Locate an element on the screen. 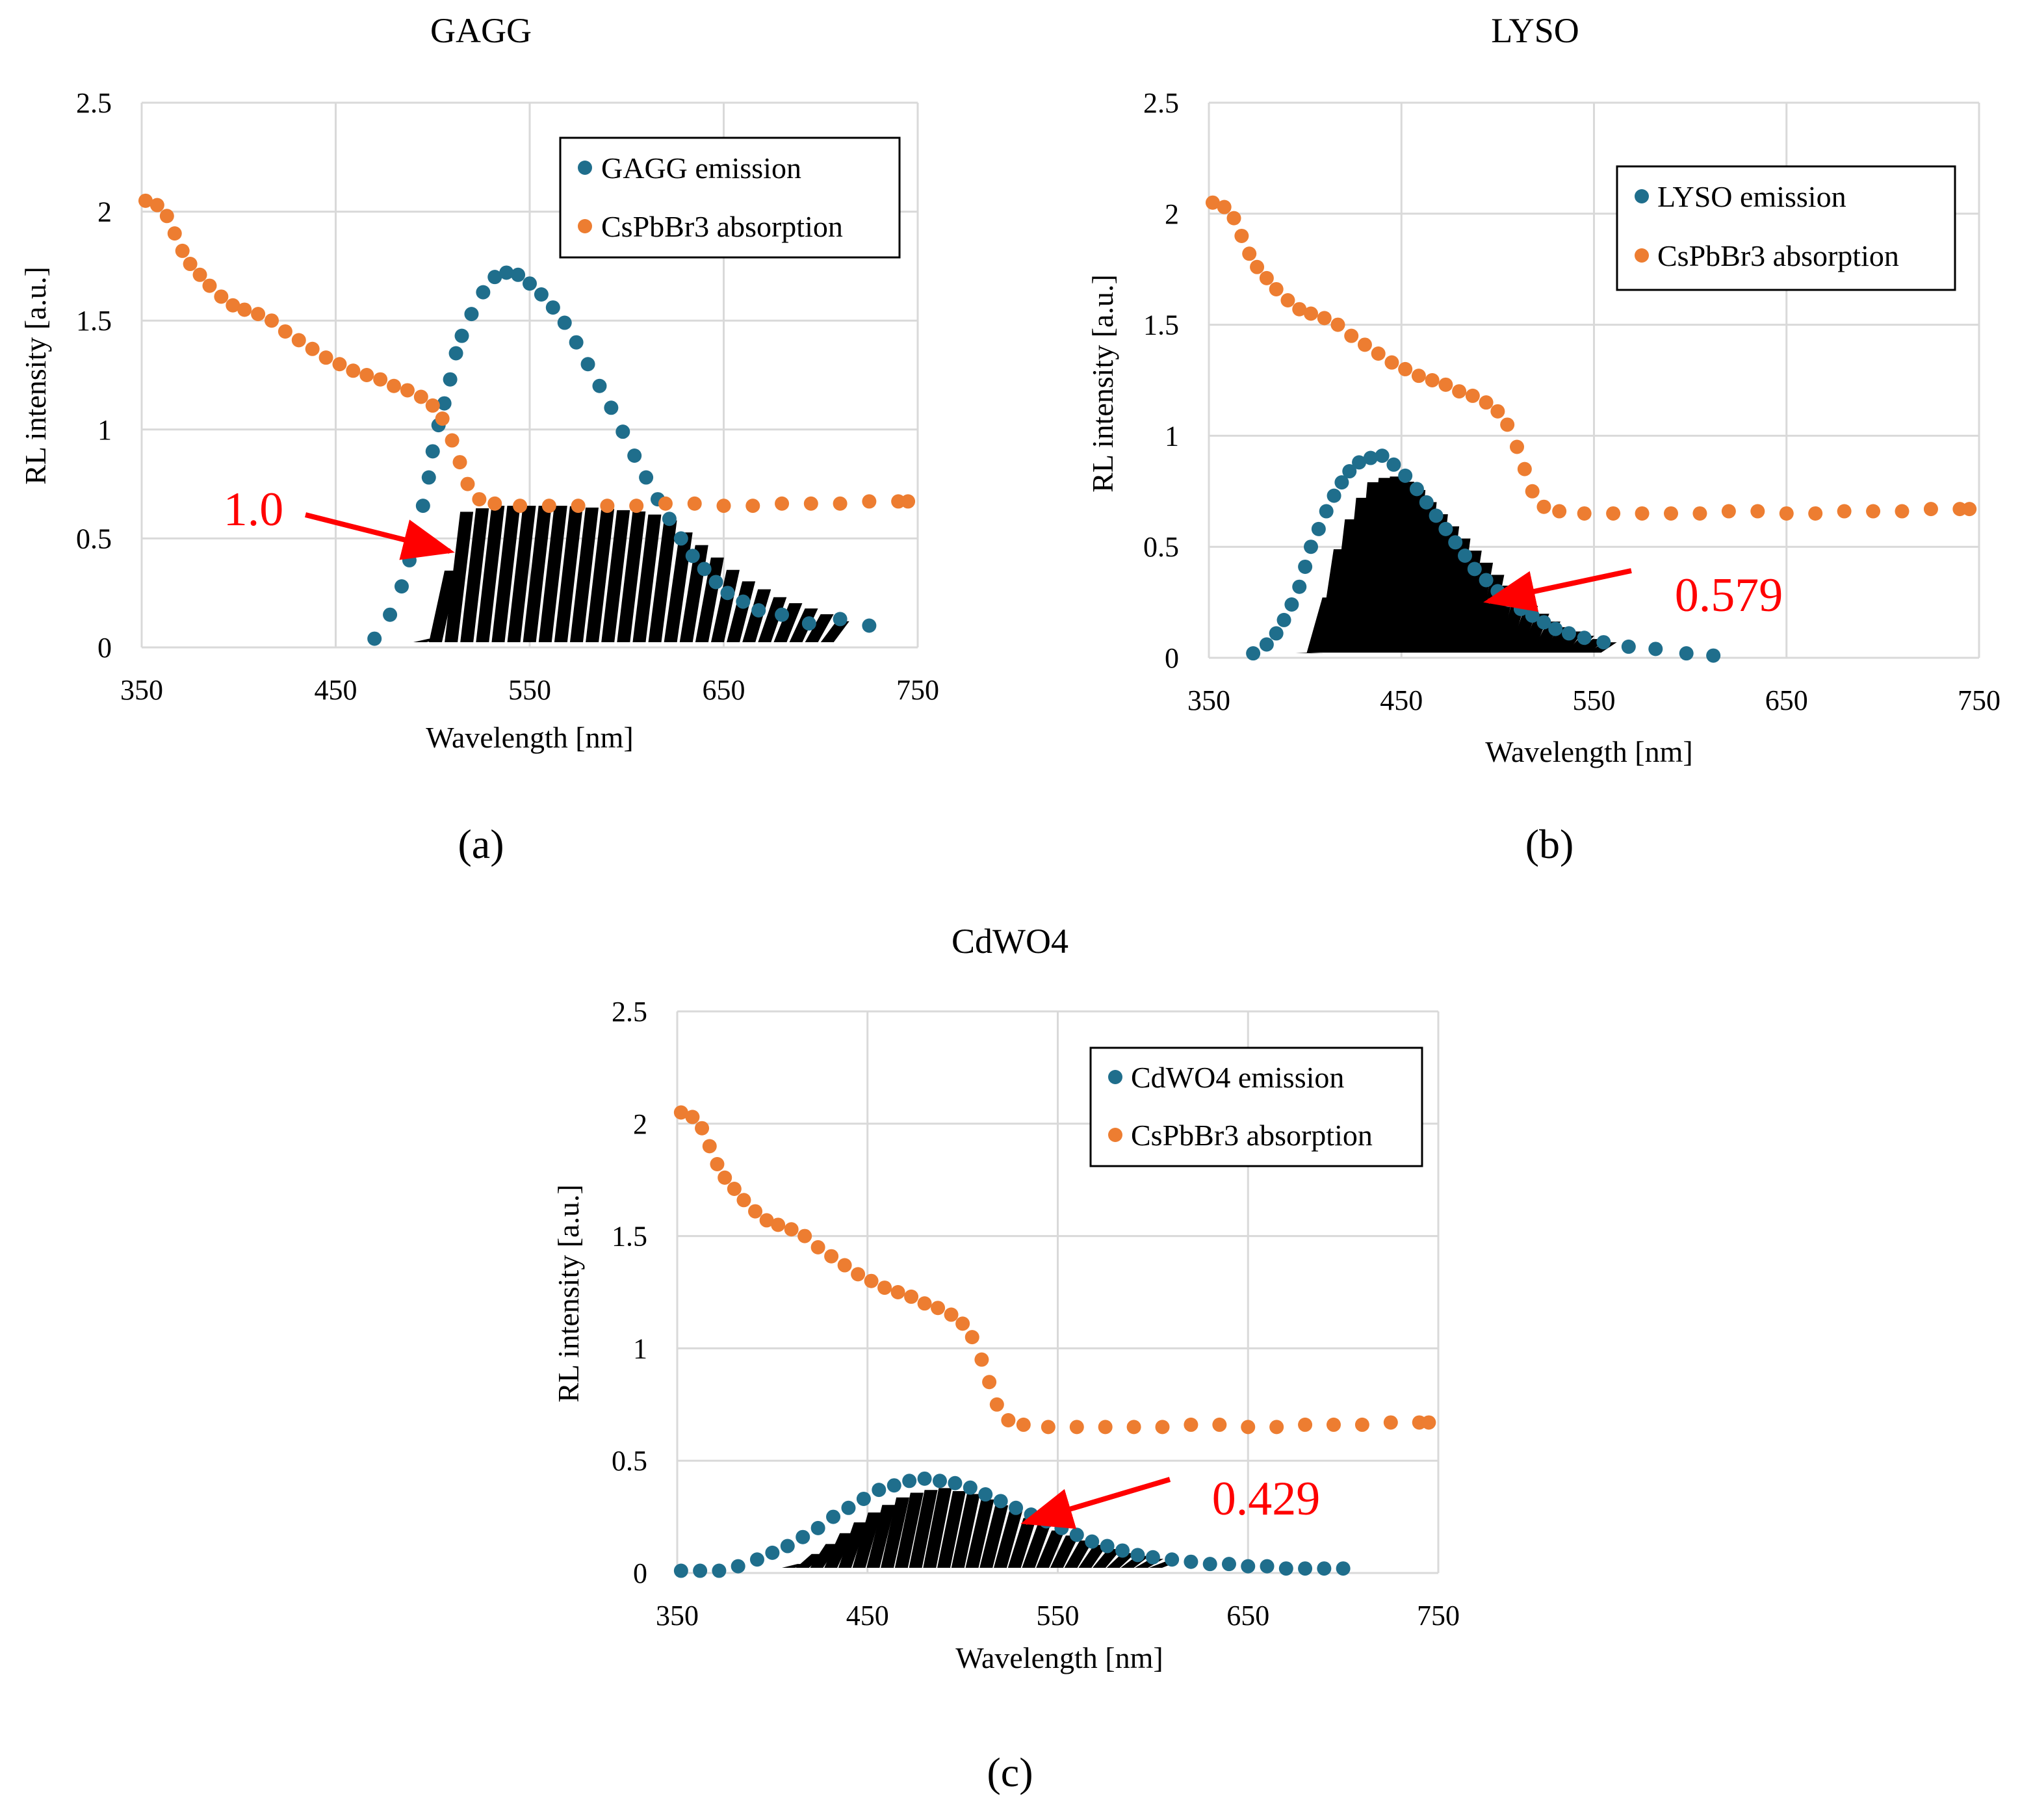 The image size is (2020, 1820). panel-label: (a) is located at coordinates (481, 844).